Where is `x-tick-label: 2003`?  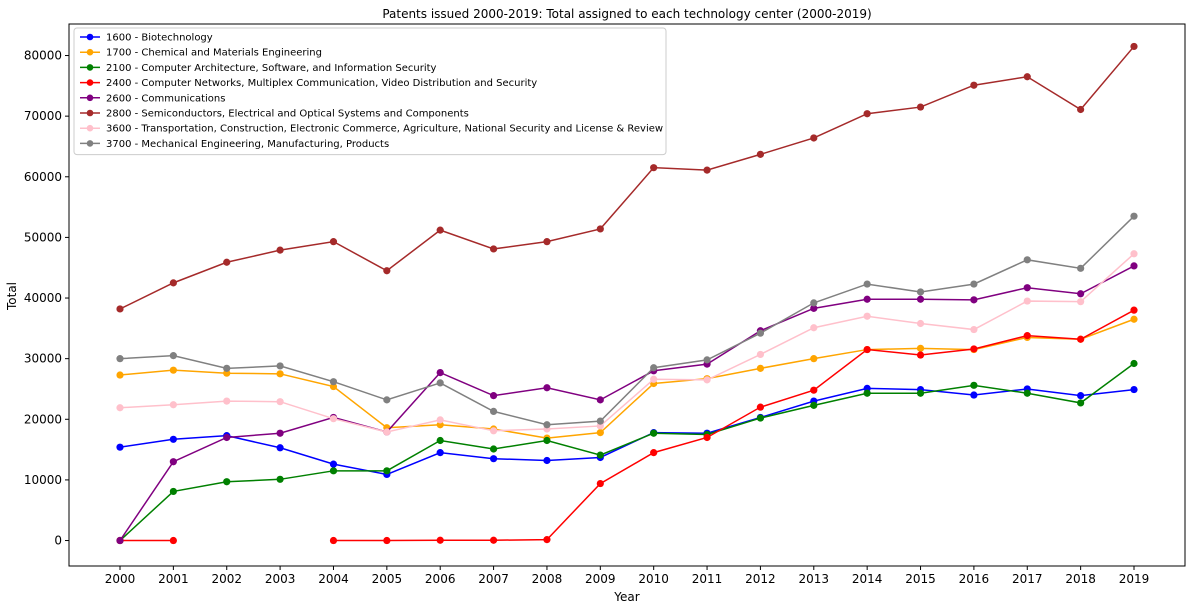
x-tick-label: 2003 is located at coordinates (280, 579).